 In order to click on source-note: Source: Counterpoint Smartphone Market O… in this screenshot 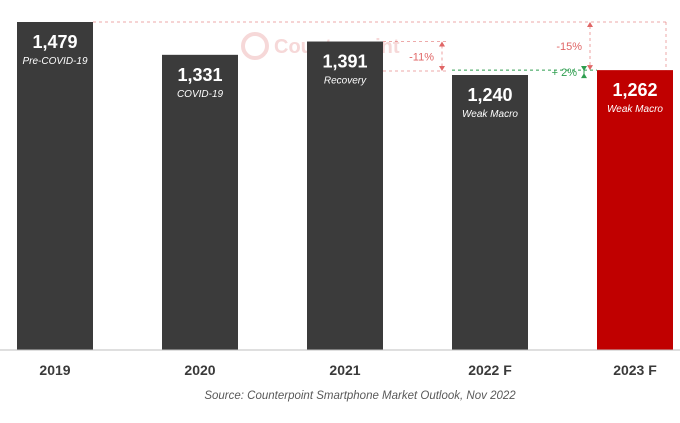, I will do `click(360, 396)`.